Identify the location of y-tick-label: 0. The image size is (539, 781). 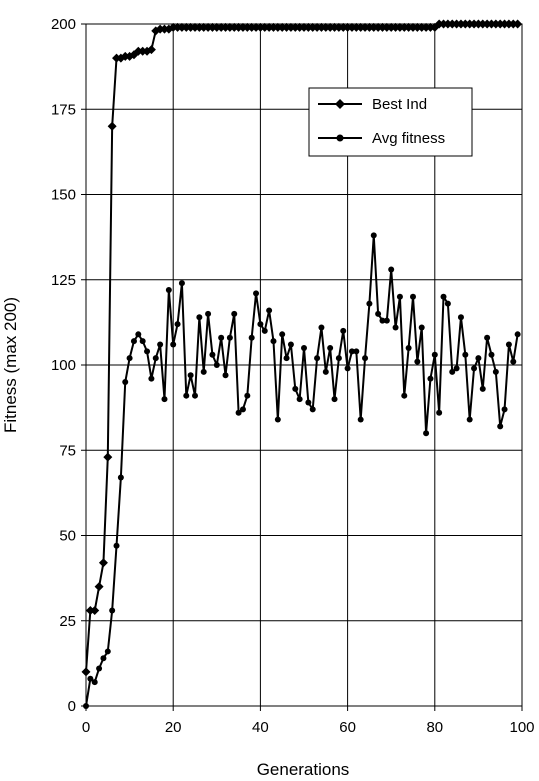
(72, 706).